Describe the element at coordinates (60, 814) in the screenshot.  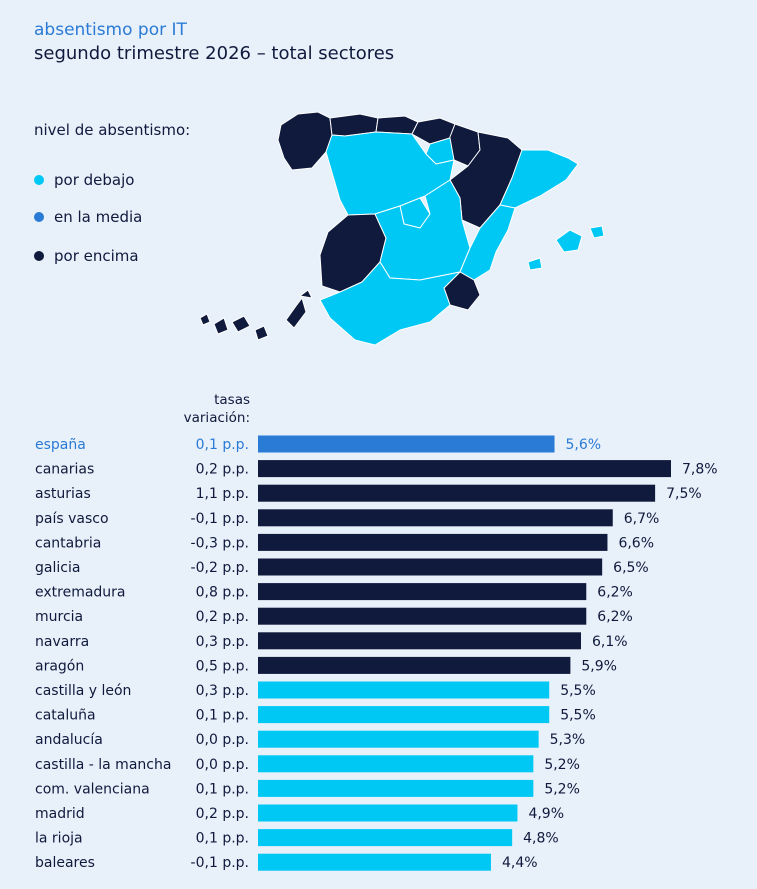
I see `category-label-madrid: madrid` at that location.